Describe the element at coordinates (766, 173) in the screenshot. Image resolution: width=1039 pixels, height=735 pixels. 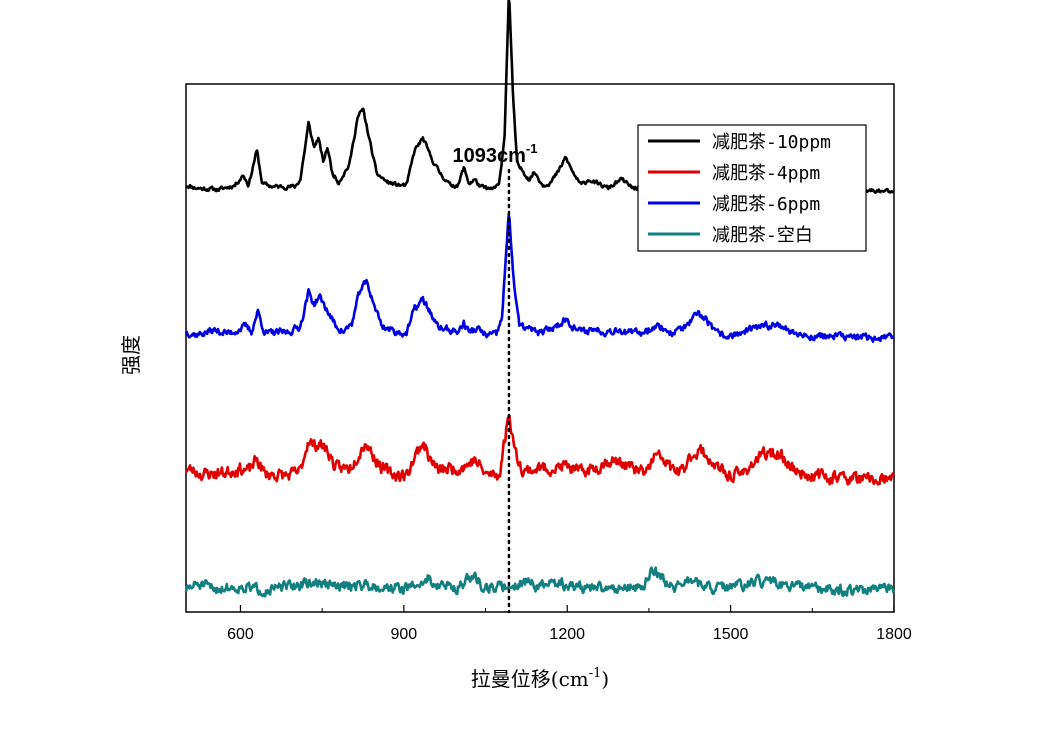
I see `legend-label: 减肥茶-4ppm` at that location.